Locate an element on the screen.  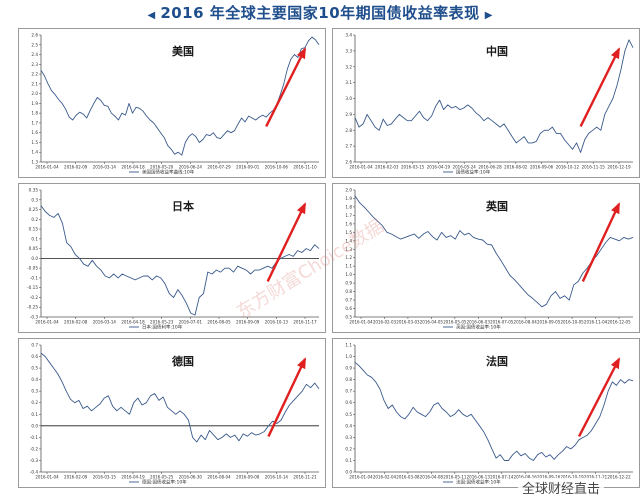
y-tick-label: 3.0 is located at coordinates (348, 98).